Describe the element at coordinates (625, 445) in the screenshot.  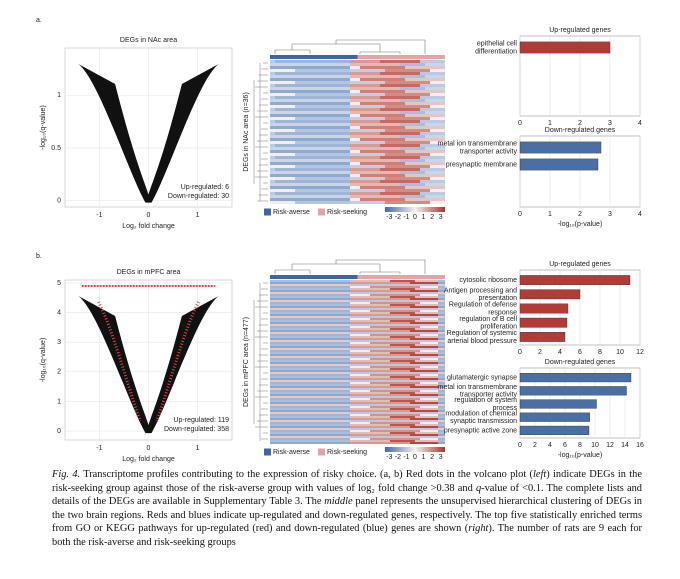
I see `x-tick-label: 14` at that location.